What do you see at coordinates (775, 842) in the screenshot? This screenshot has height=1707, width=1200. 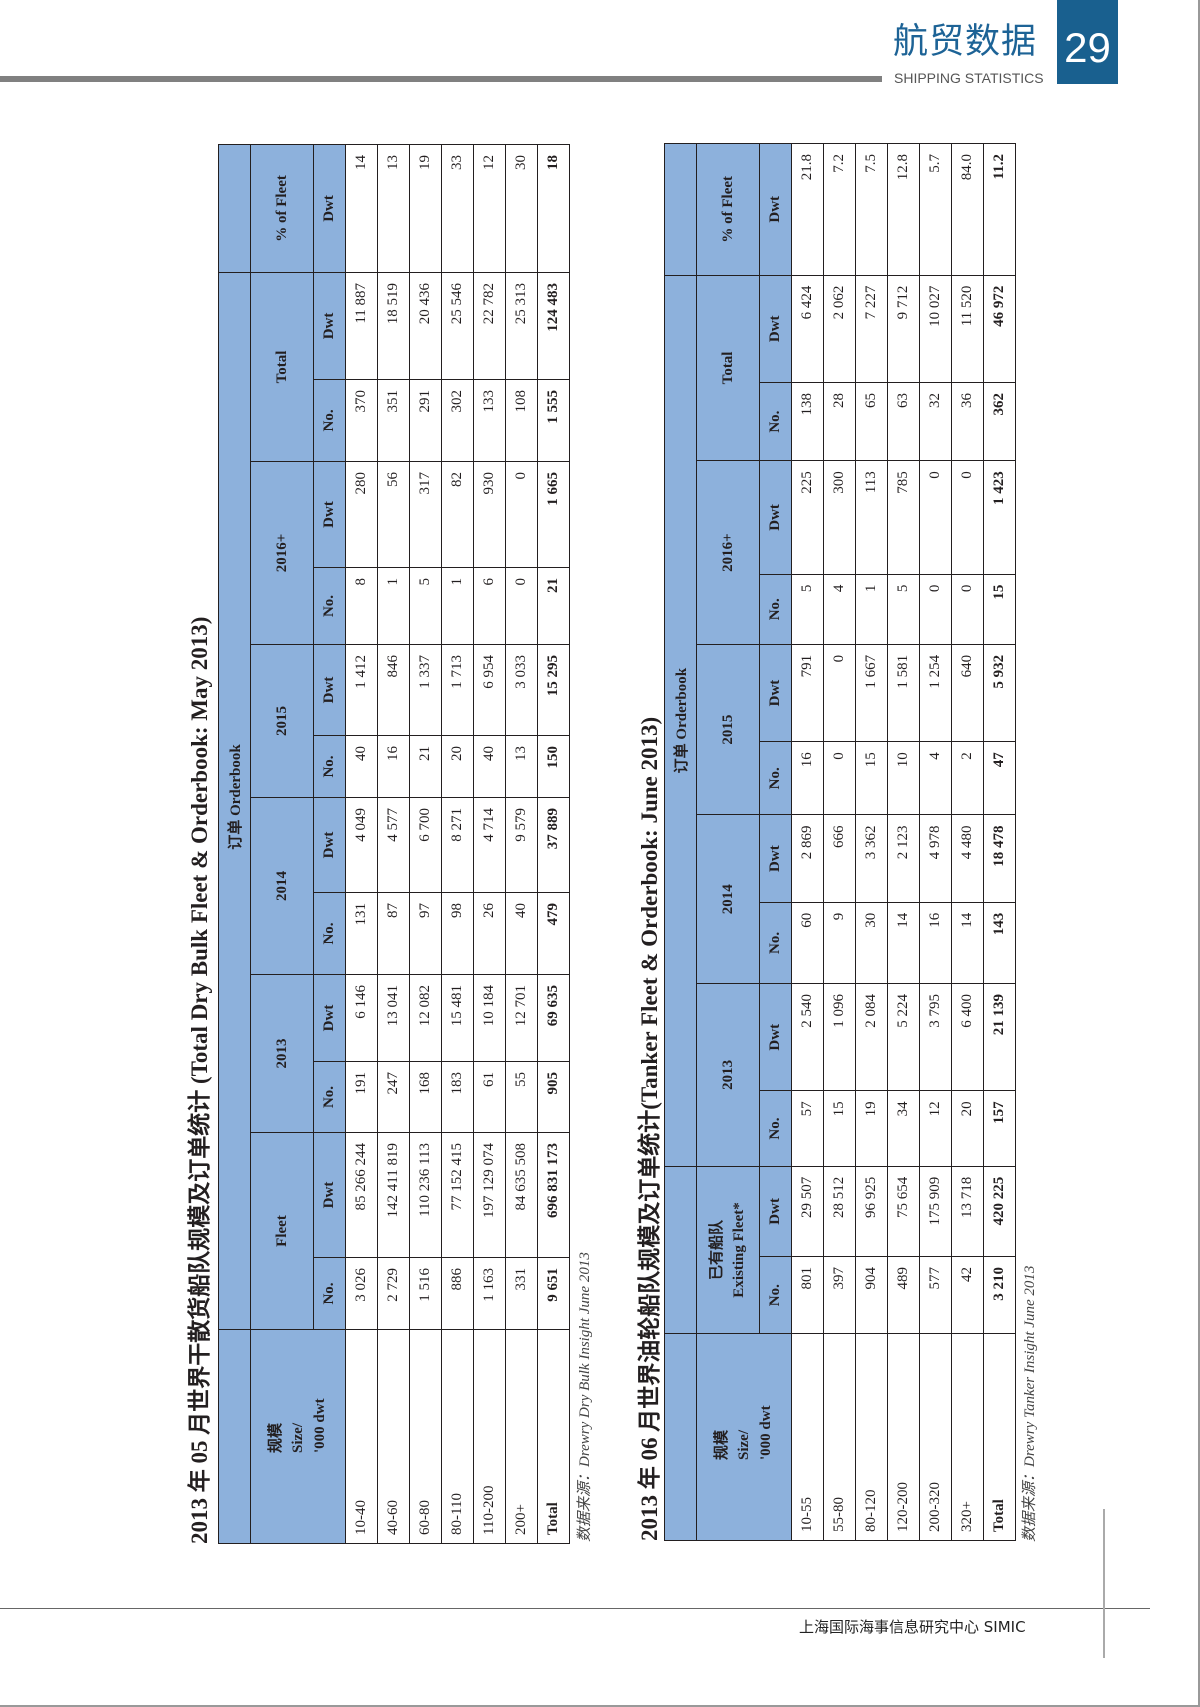 I see `header-band-3: No. Dwt No. Dwt No. Dwt No. Dwt No. Dwt No. Dwt Dwt` at bounding box center [775, 842].